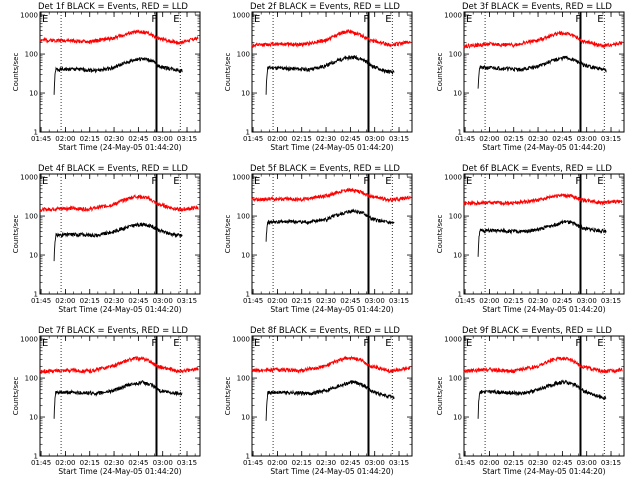 Image resolution: width=640 pixels, height=480 pixels. I want to click on panel-title: Det 7f BLACK = Events, RED = LLD, so click(113, 331).